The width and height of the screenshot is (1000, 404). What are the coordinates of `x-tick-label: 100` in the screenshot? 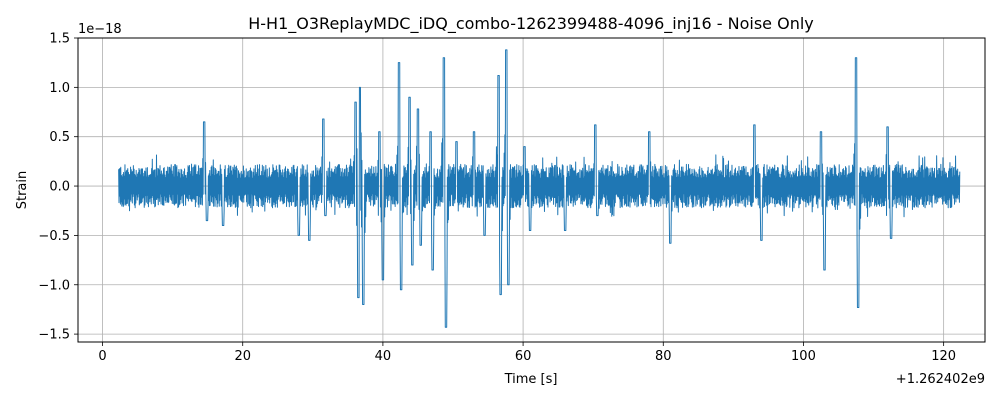 It's located at (803, 356).